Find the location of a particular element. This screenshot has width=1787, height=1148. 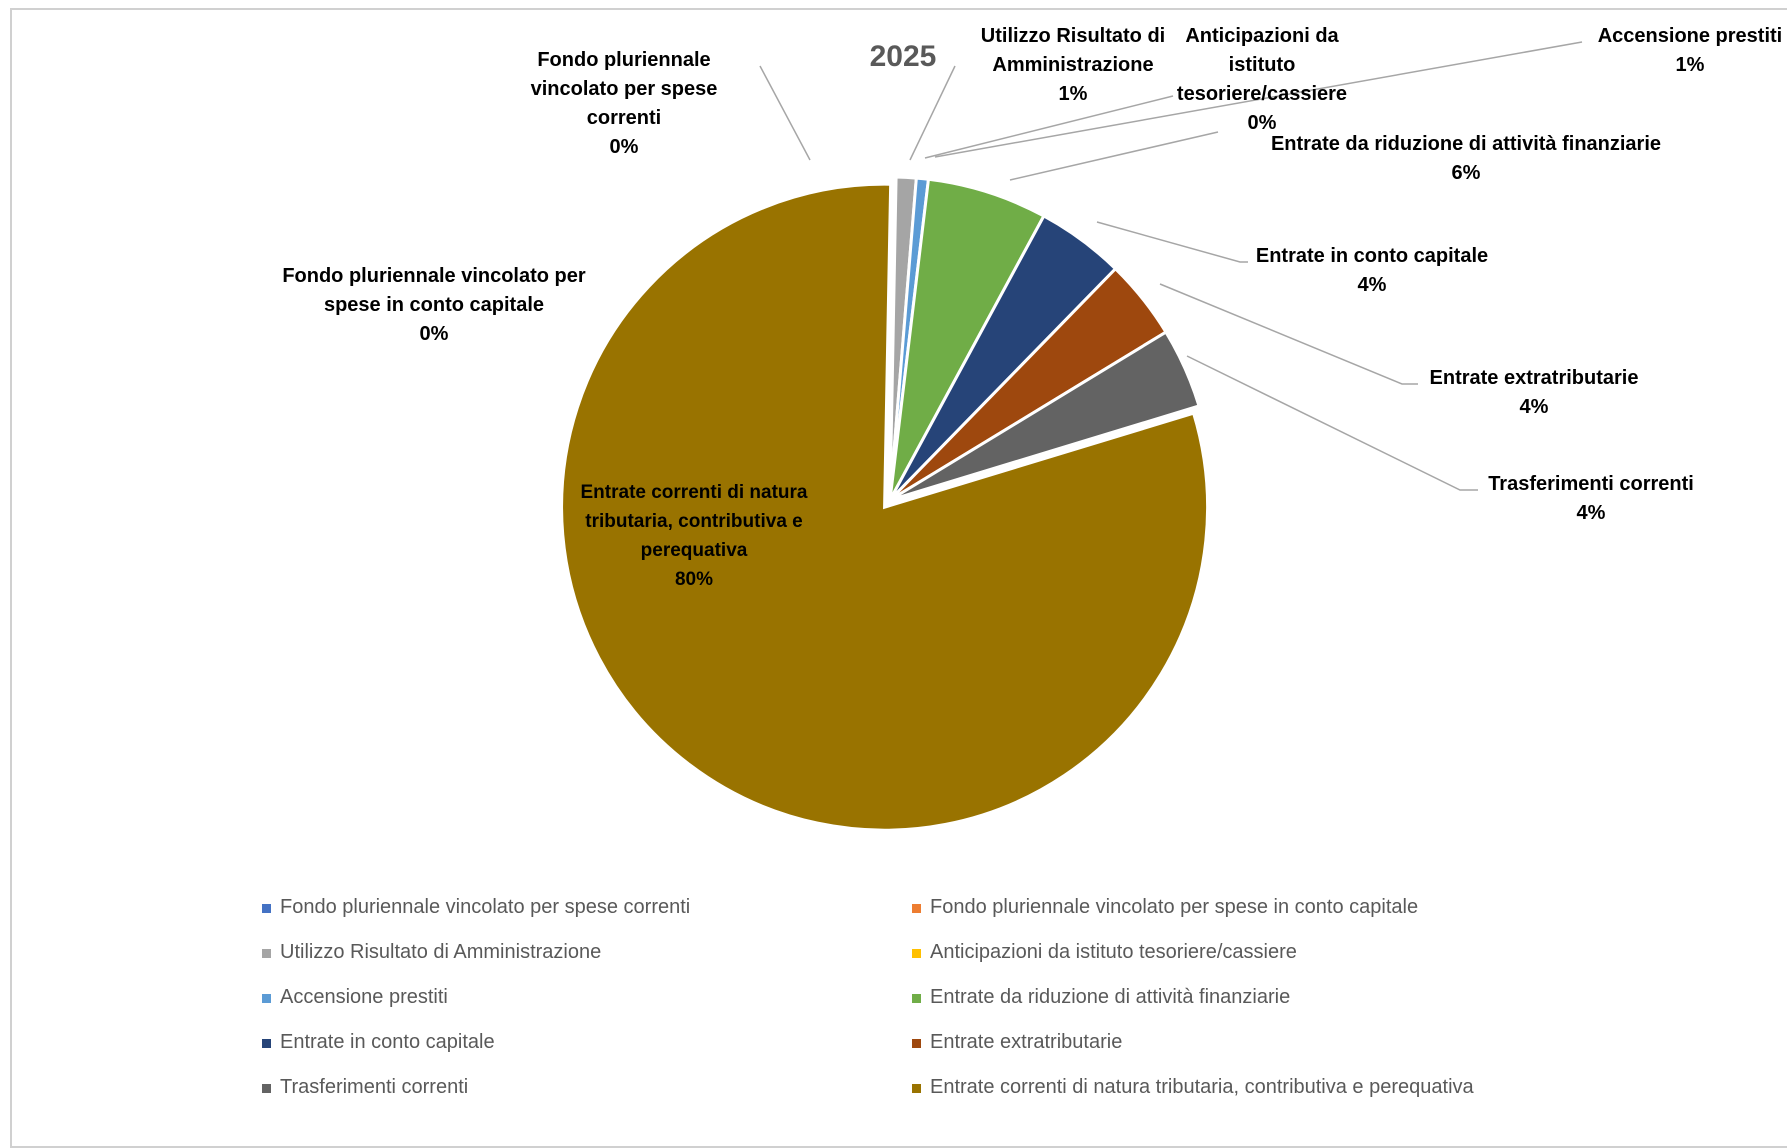

data-label-accensione-prestiti: Accensione prestiti 1% is located at coordinates (1690, 50).